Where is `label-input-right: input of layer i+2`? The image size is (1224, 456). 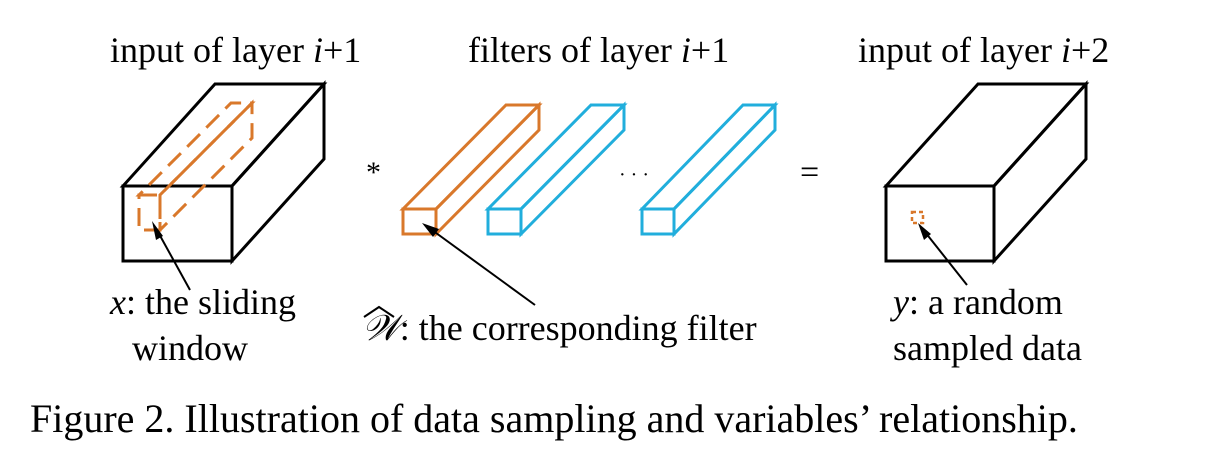
label-input-right: input of layer i+2 is located at coordinates (983, 50).